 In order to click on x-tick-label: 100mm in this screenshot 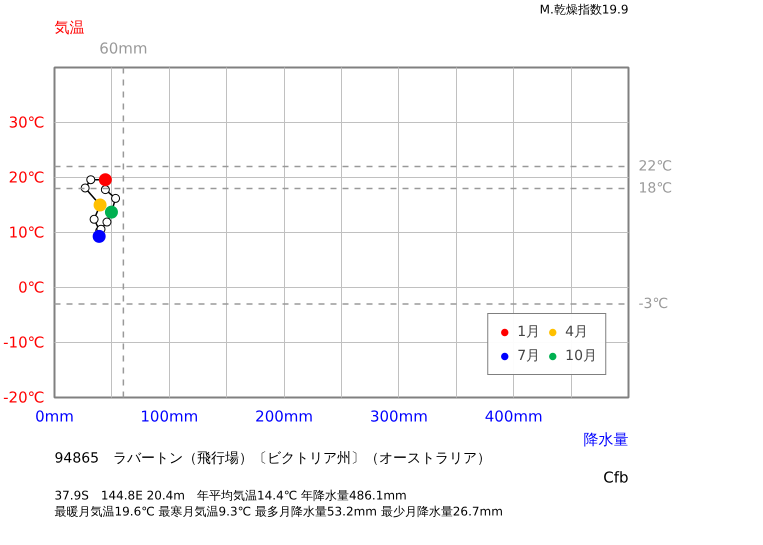, I will do `click(169, 417)`.